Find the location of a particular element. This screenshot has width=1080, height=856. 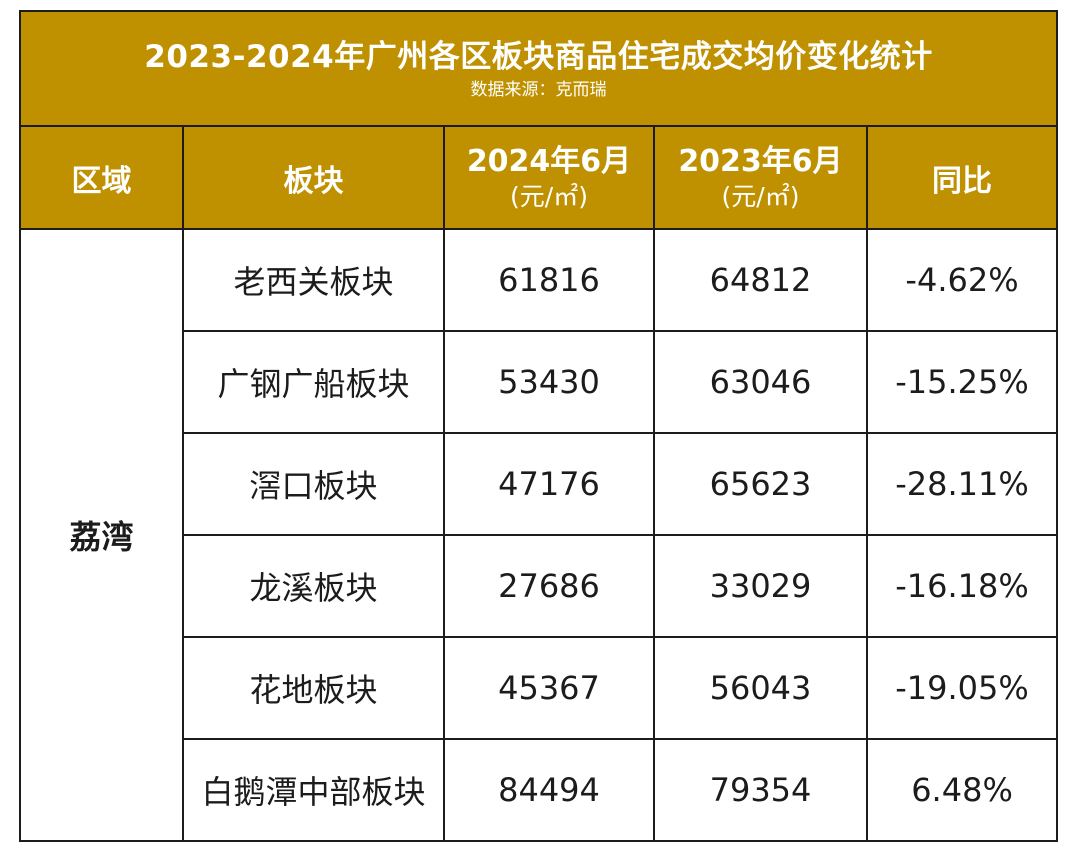

price-2023-cell: 63046 is located at coordinates (760, 382).